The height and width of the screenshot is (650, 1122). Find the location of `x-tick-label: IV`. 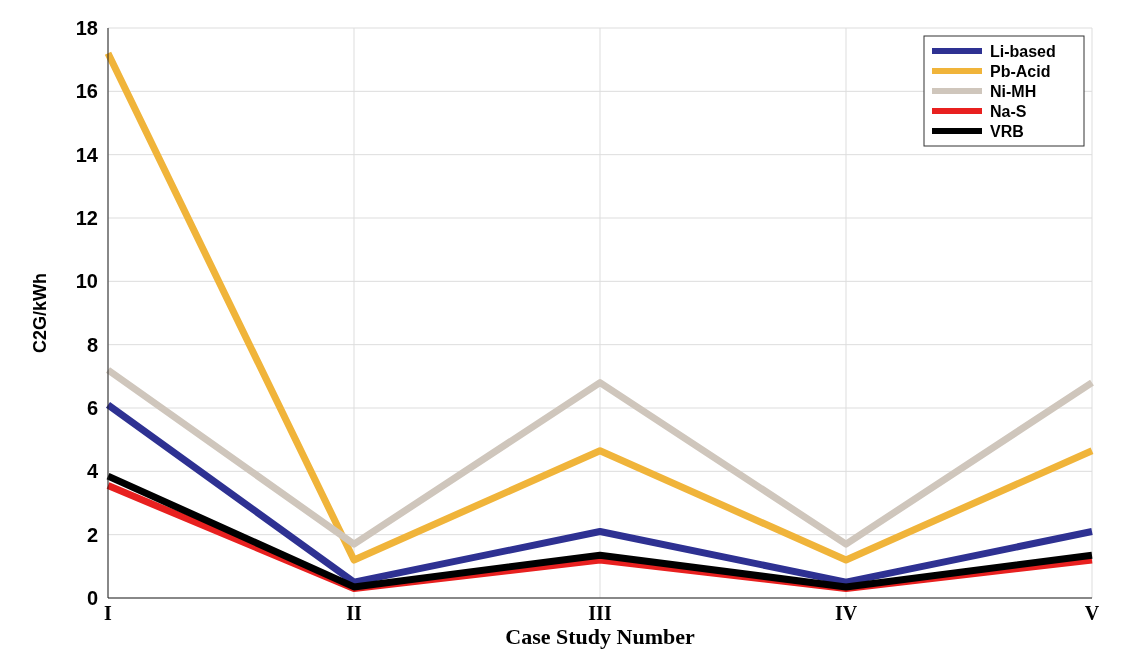

x-tick-label: IV is located at coordinates (846, 613).